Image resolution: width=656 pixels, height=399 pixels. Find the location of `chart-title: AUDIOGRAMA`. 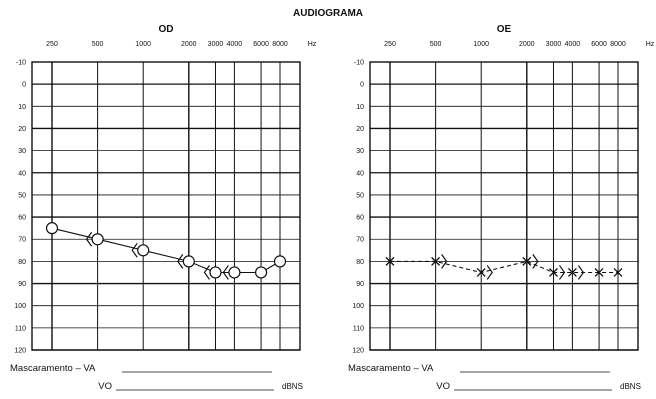

chart-title: AUDIOGRAMA is located at coordinates (328, 13).